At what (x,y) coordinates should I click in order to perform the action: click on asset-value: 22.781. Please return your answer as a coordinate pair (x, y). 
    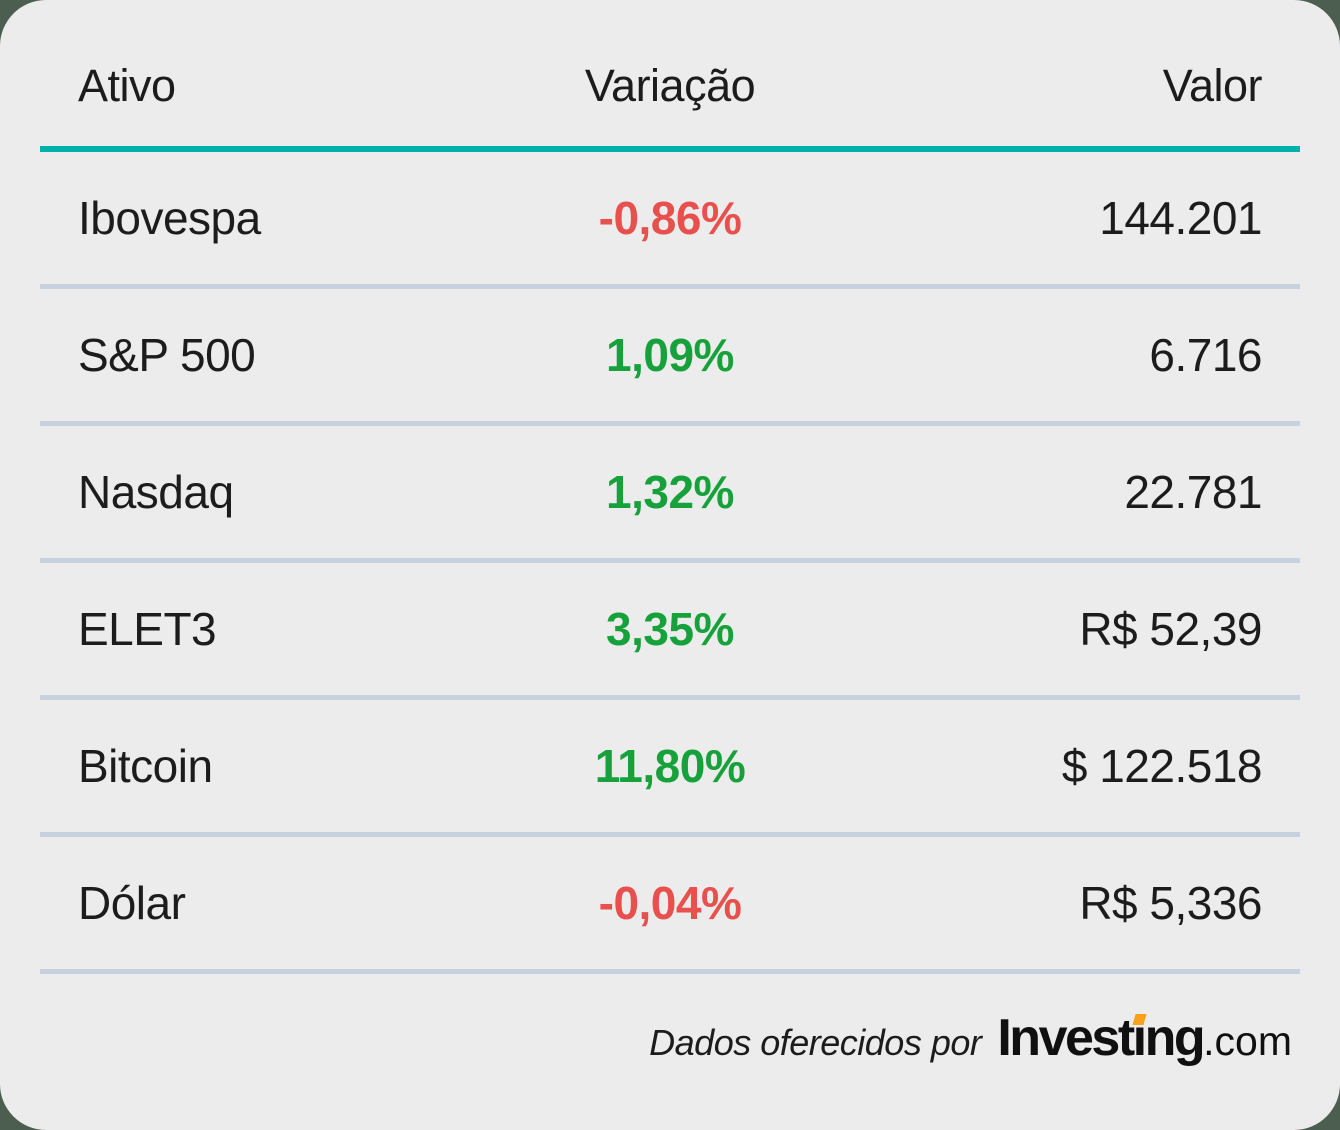
    Looking at the image, I should click on (1193, 492).